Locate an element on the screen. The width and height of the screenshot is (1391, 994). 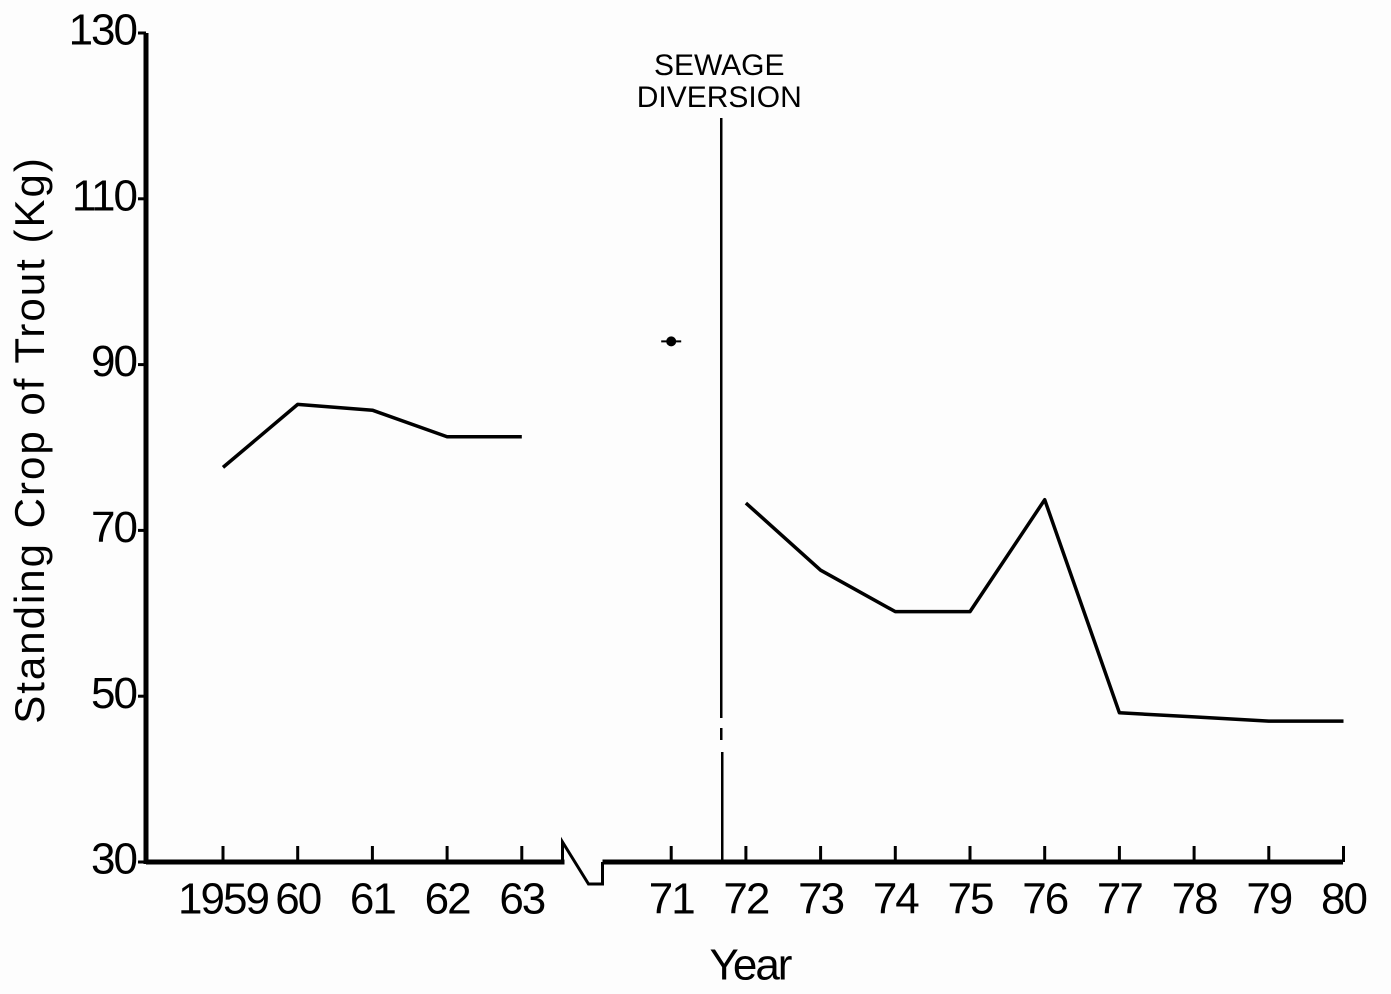
x-tick-label: 78 is located at coordinates (1194, 899).